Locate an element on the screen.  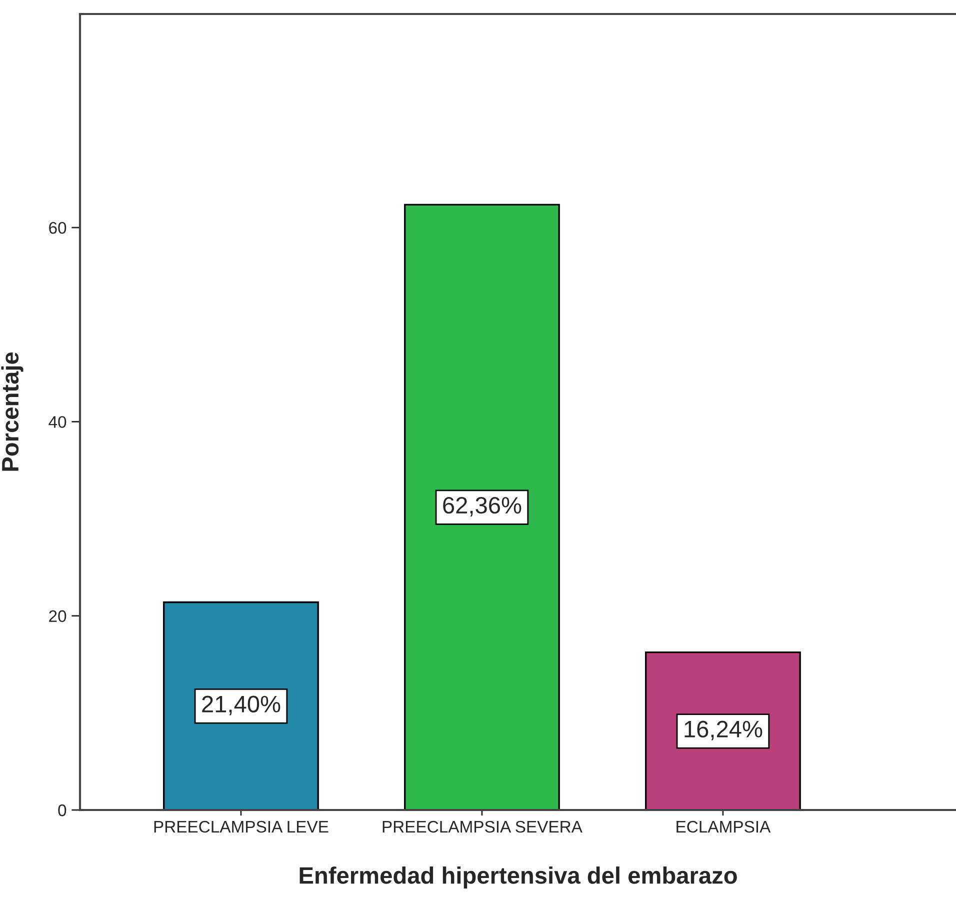
y-tick-label: 0 is located at coordinates (62, 810).